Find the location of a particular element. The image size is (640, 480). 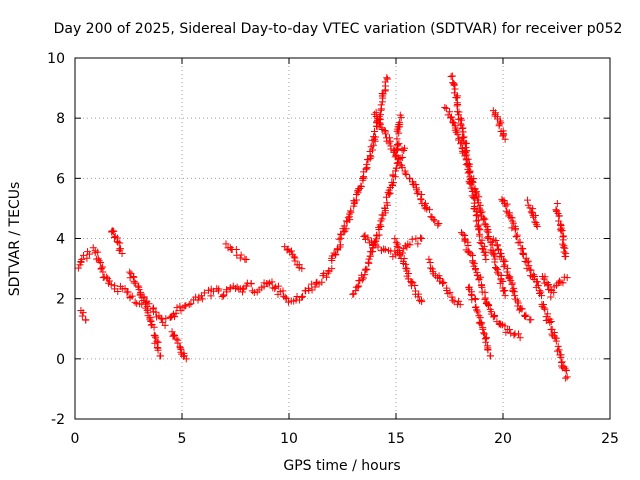

x-tick-label: 20 is located at coordinates (503, 439).